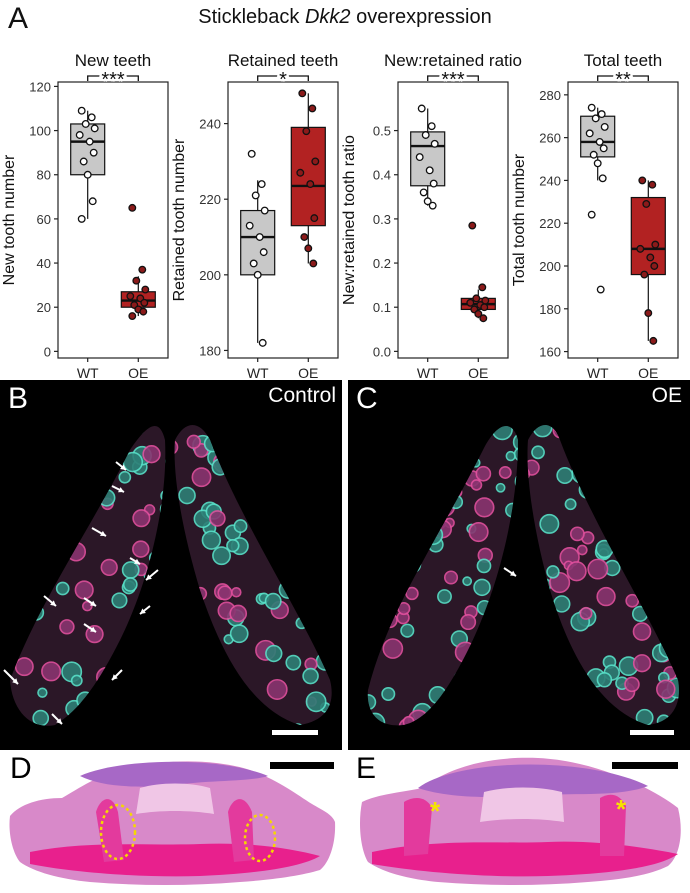 The image size is (690, 893). Describe the element at coordinates (18, 398) in the screenshot. I see `panel-letter-b: B` at that location.